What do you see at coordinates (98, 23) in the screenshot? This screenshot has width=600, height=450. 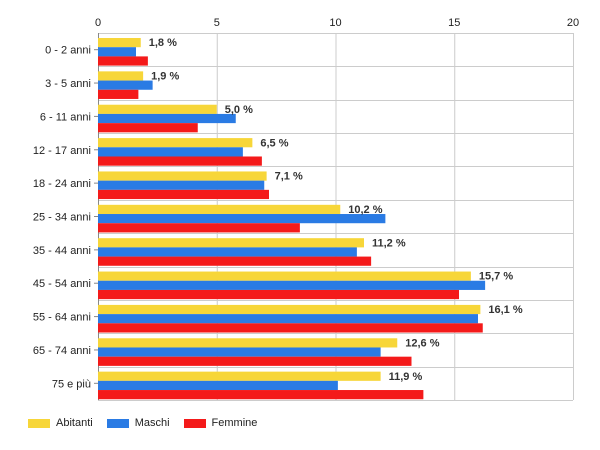 I see `x-tick-label: 0` at bounding box center [98, 23].